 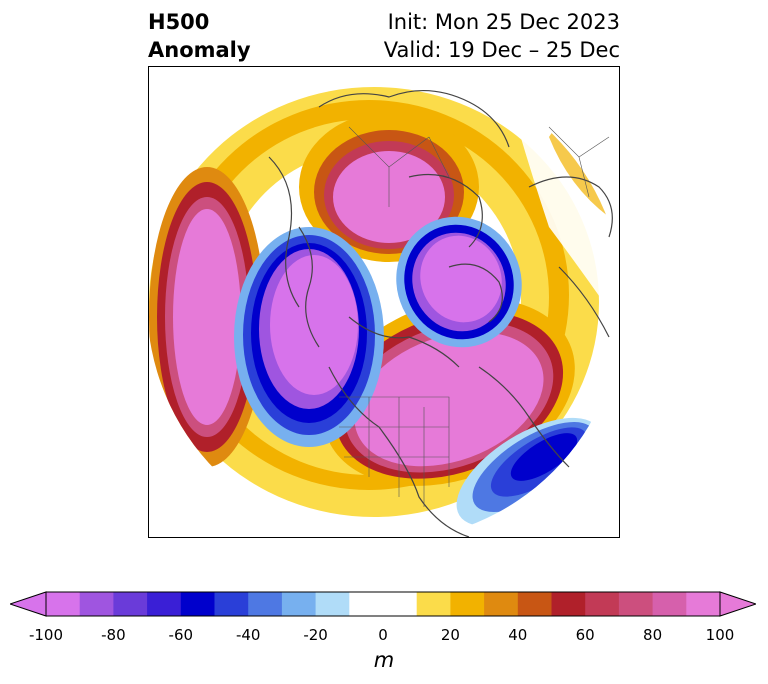 I want to click on colorbar-tick-label: 80, so click(x=653, y=635).